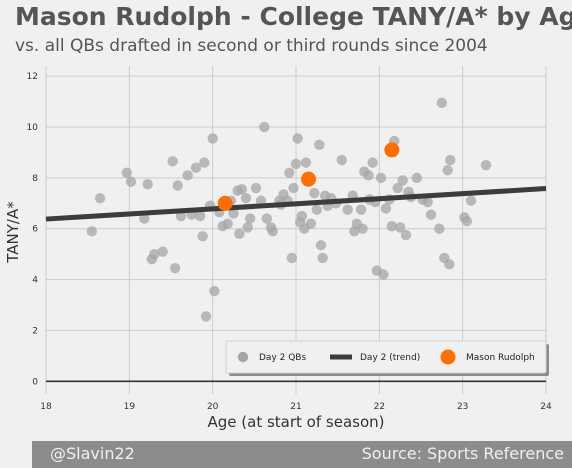 This screenshot has width=572, height=468. What do you see at coordinates (293, 16) in the screenshot?
I see `chart-title: Mason Rudolph - College TANY/A* by Age` at bounding box center [293, 16].